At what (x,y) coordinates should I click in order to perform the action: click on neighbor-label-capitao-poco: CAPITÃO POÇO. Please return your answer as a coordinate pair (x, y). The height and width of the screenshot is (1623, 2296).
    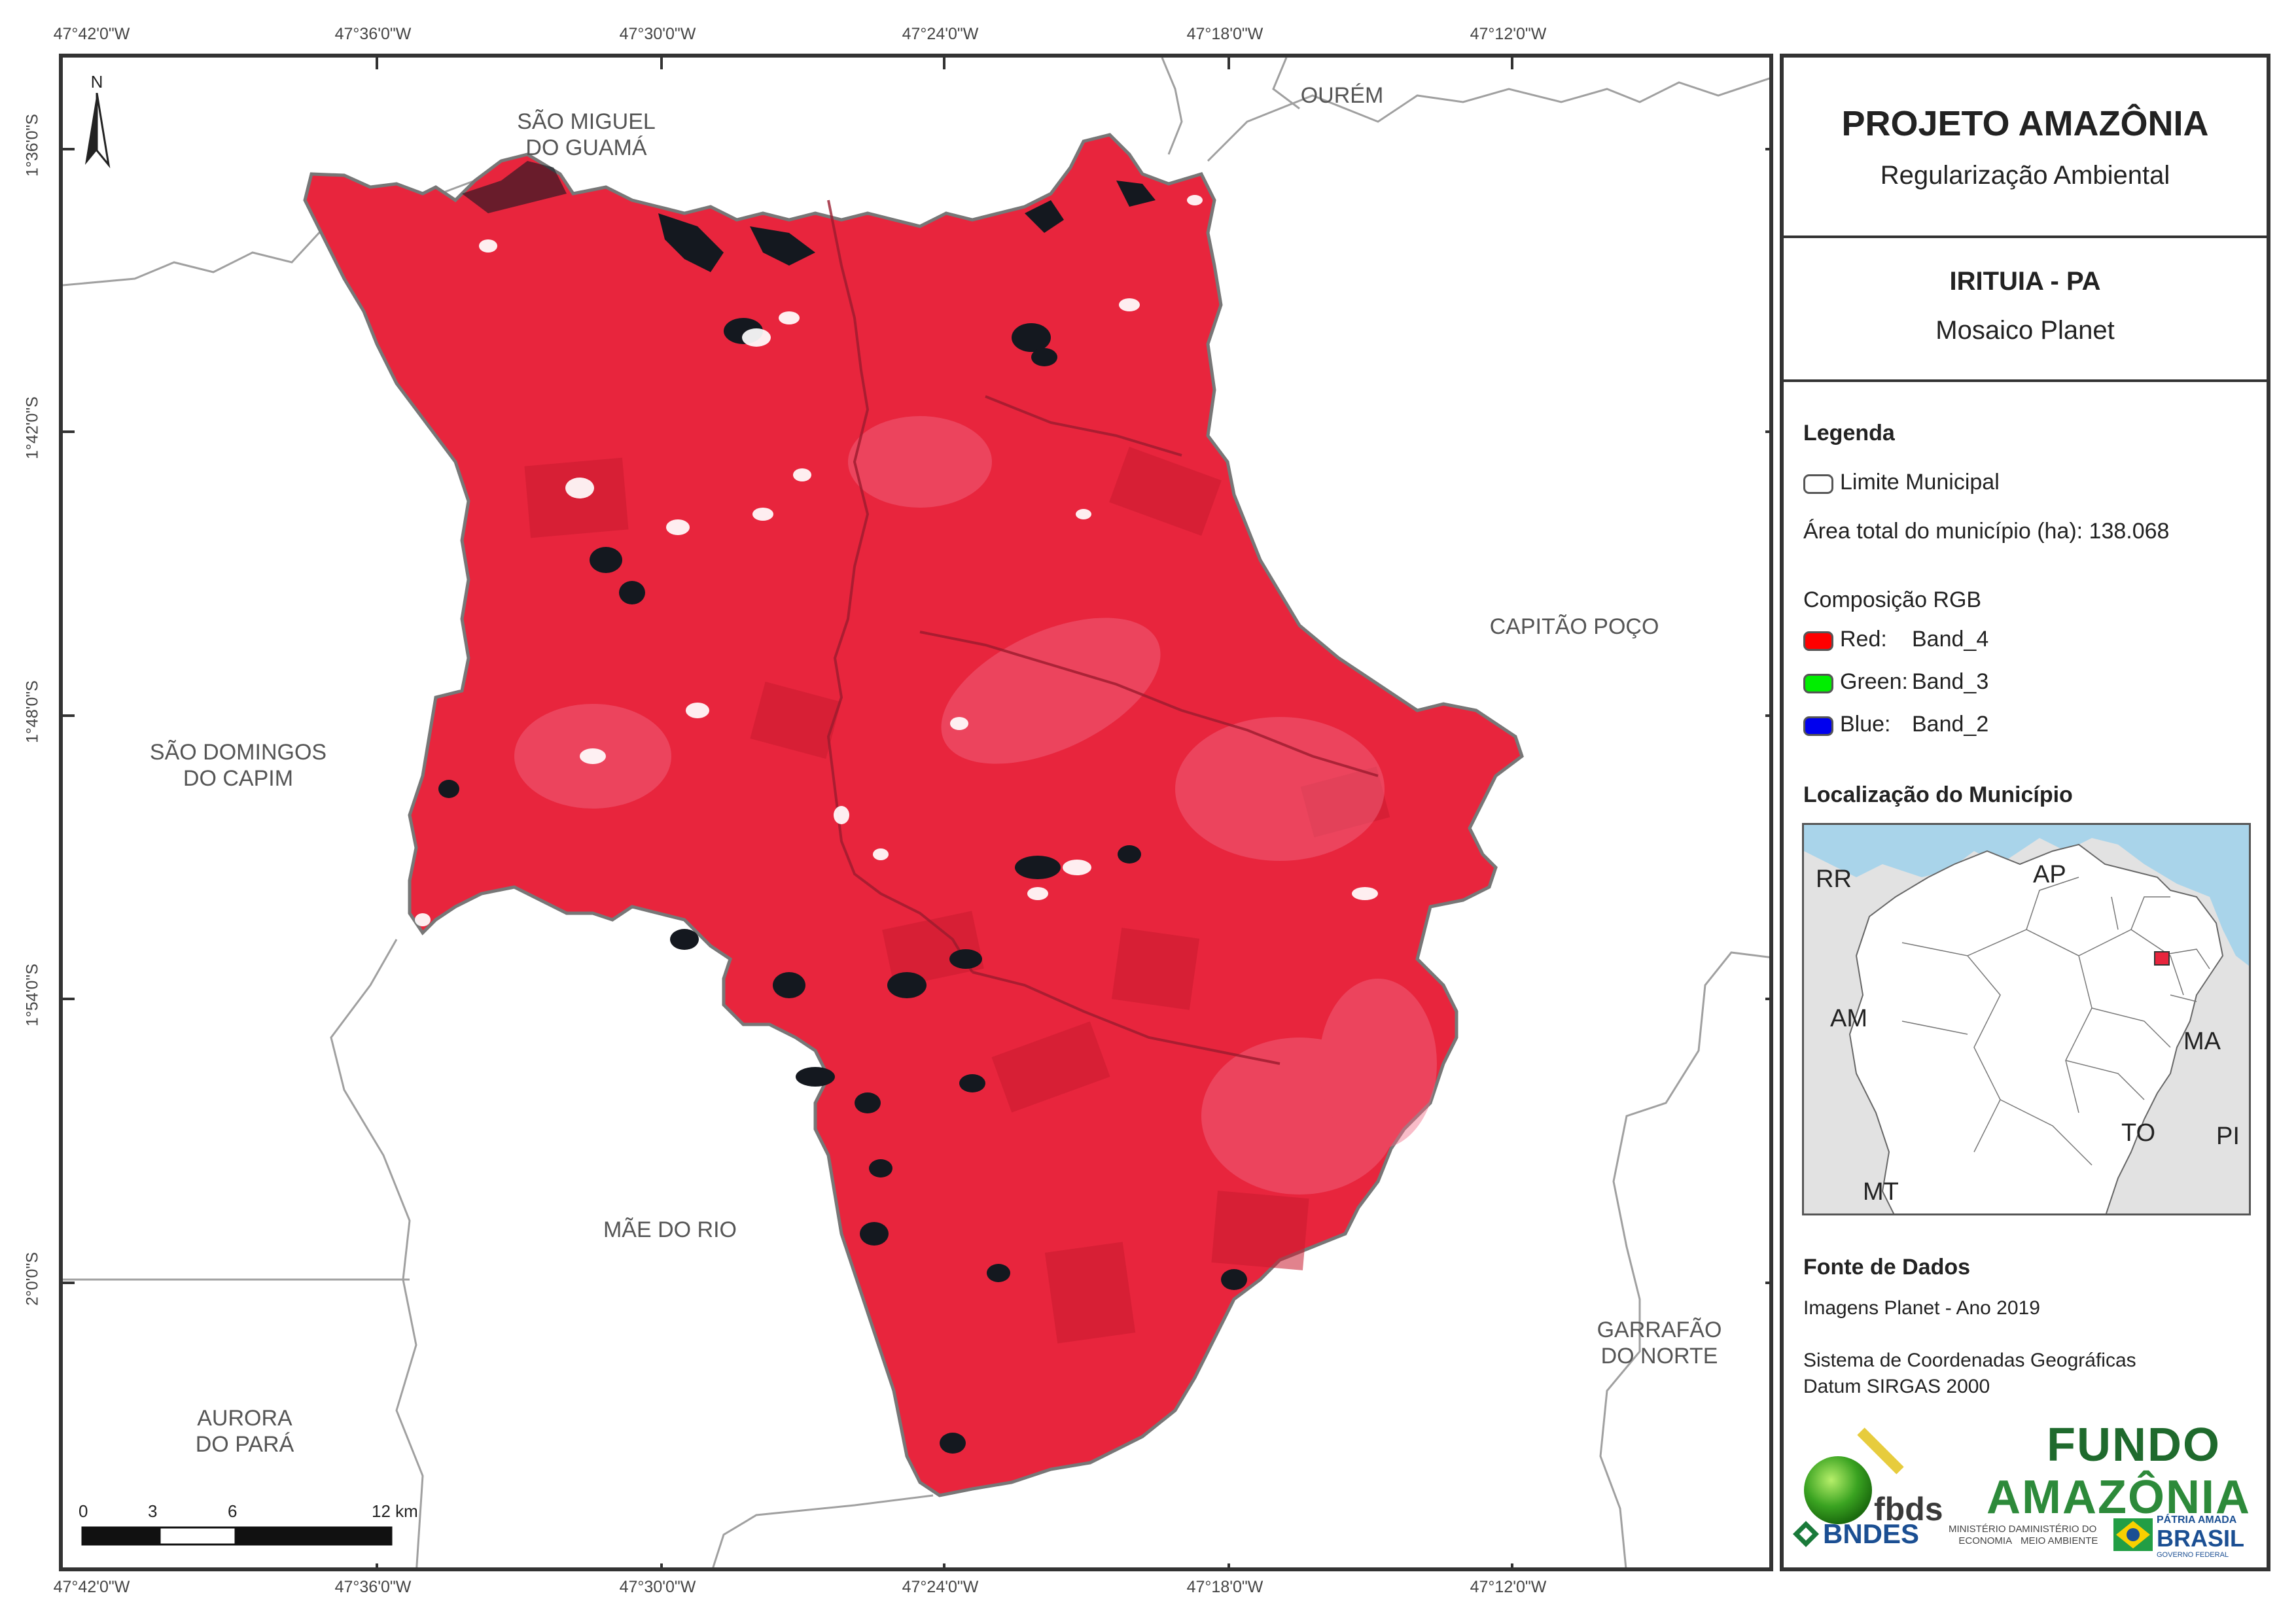
    Looking at the image, I should click on (1574, 626).